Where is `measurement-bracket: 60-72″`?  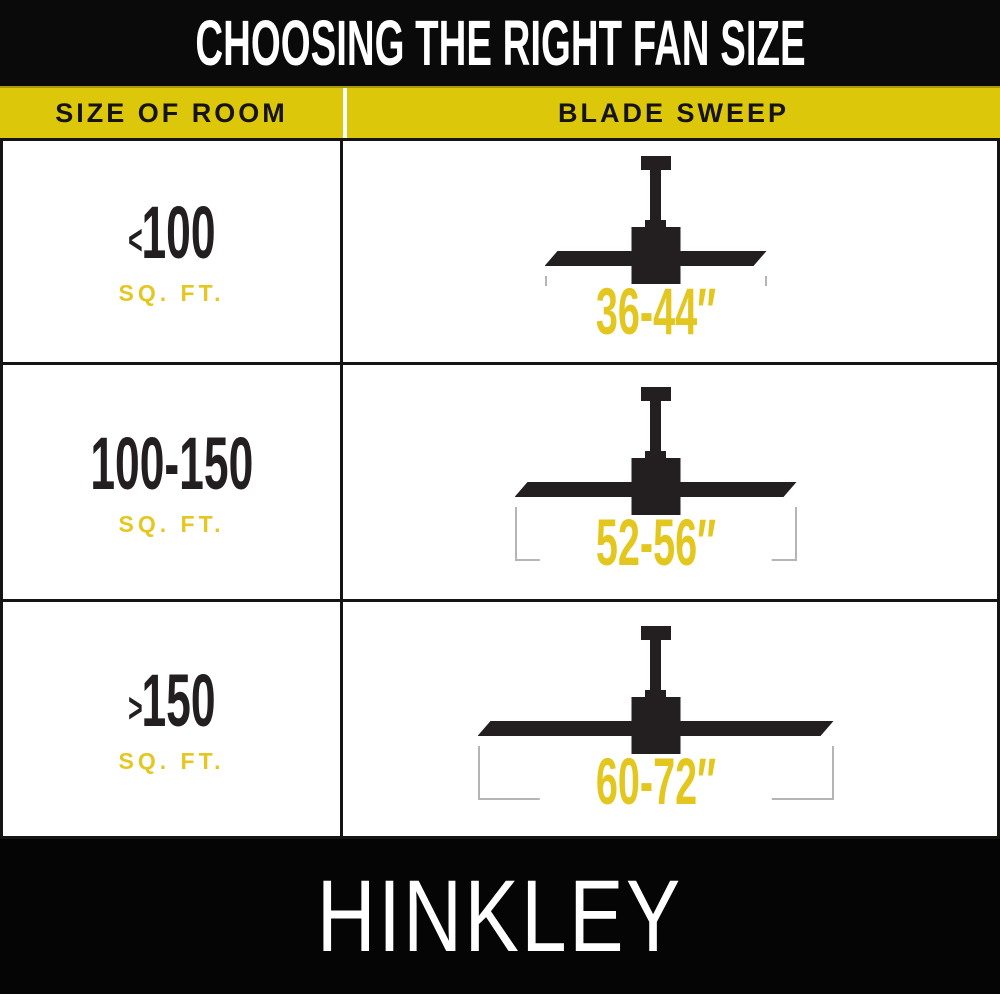 measurement-bracket: 60-72″ is located at coordinates (655, 785).